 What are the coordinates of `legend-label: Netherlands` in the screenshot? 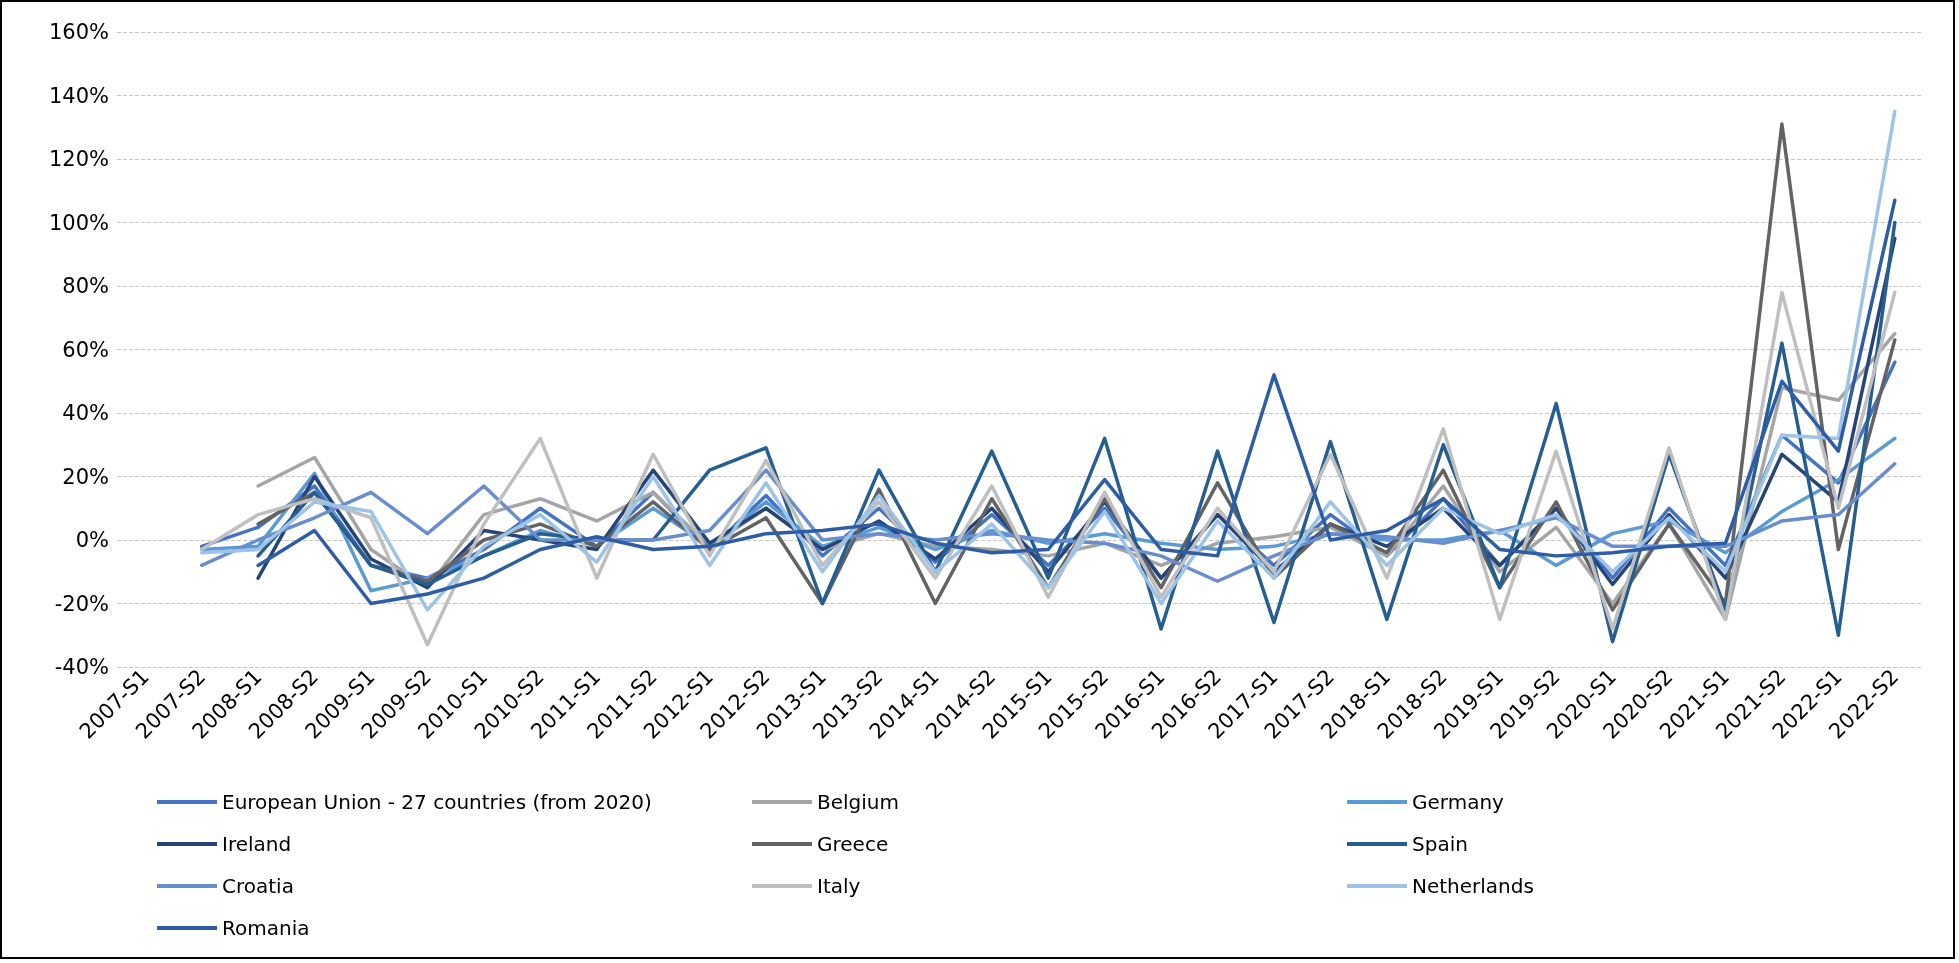 It's located at (1473, 886).